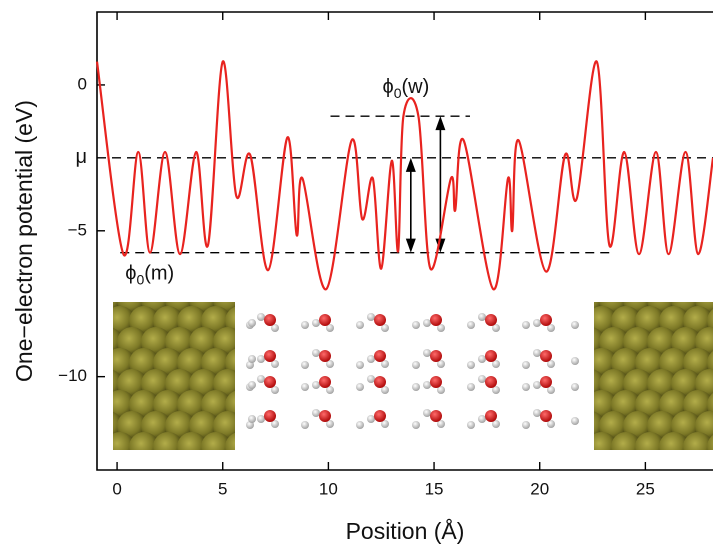 This screenshot has width=713, height=550. What do you see at coordinates (77, 229) in the screenshot?
I see `y-tick-label: −5` at bounding box center [77, 229].